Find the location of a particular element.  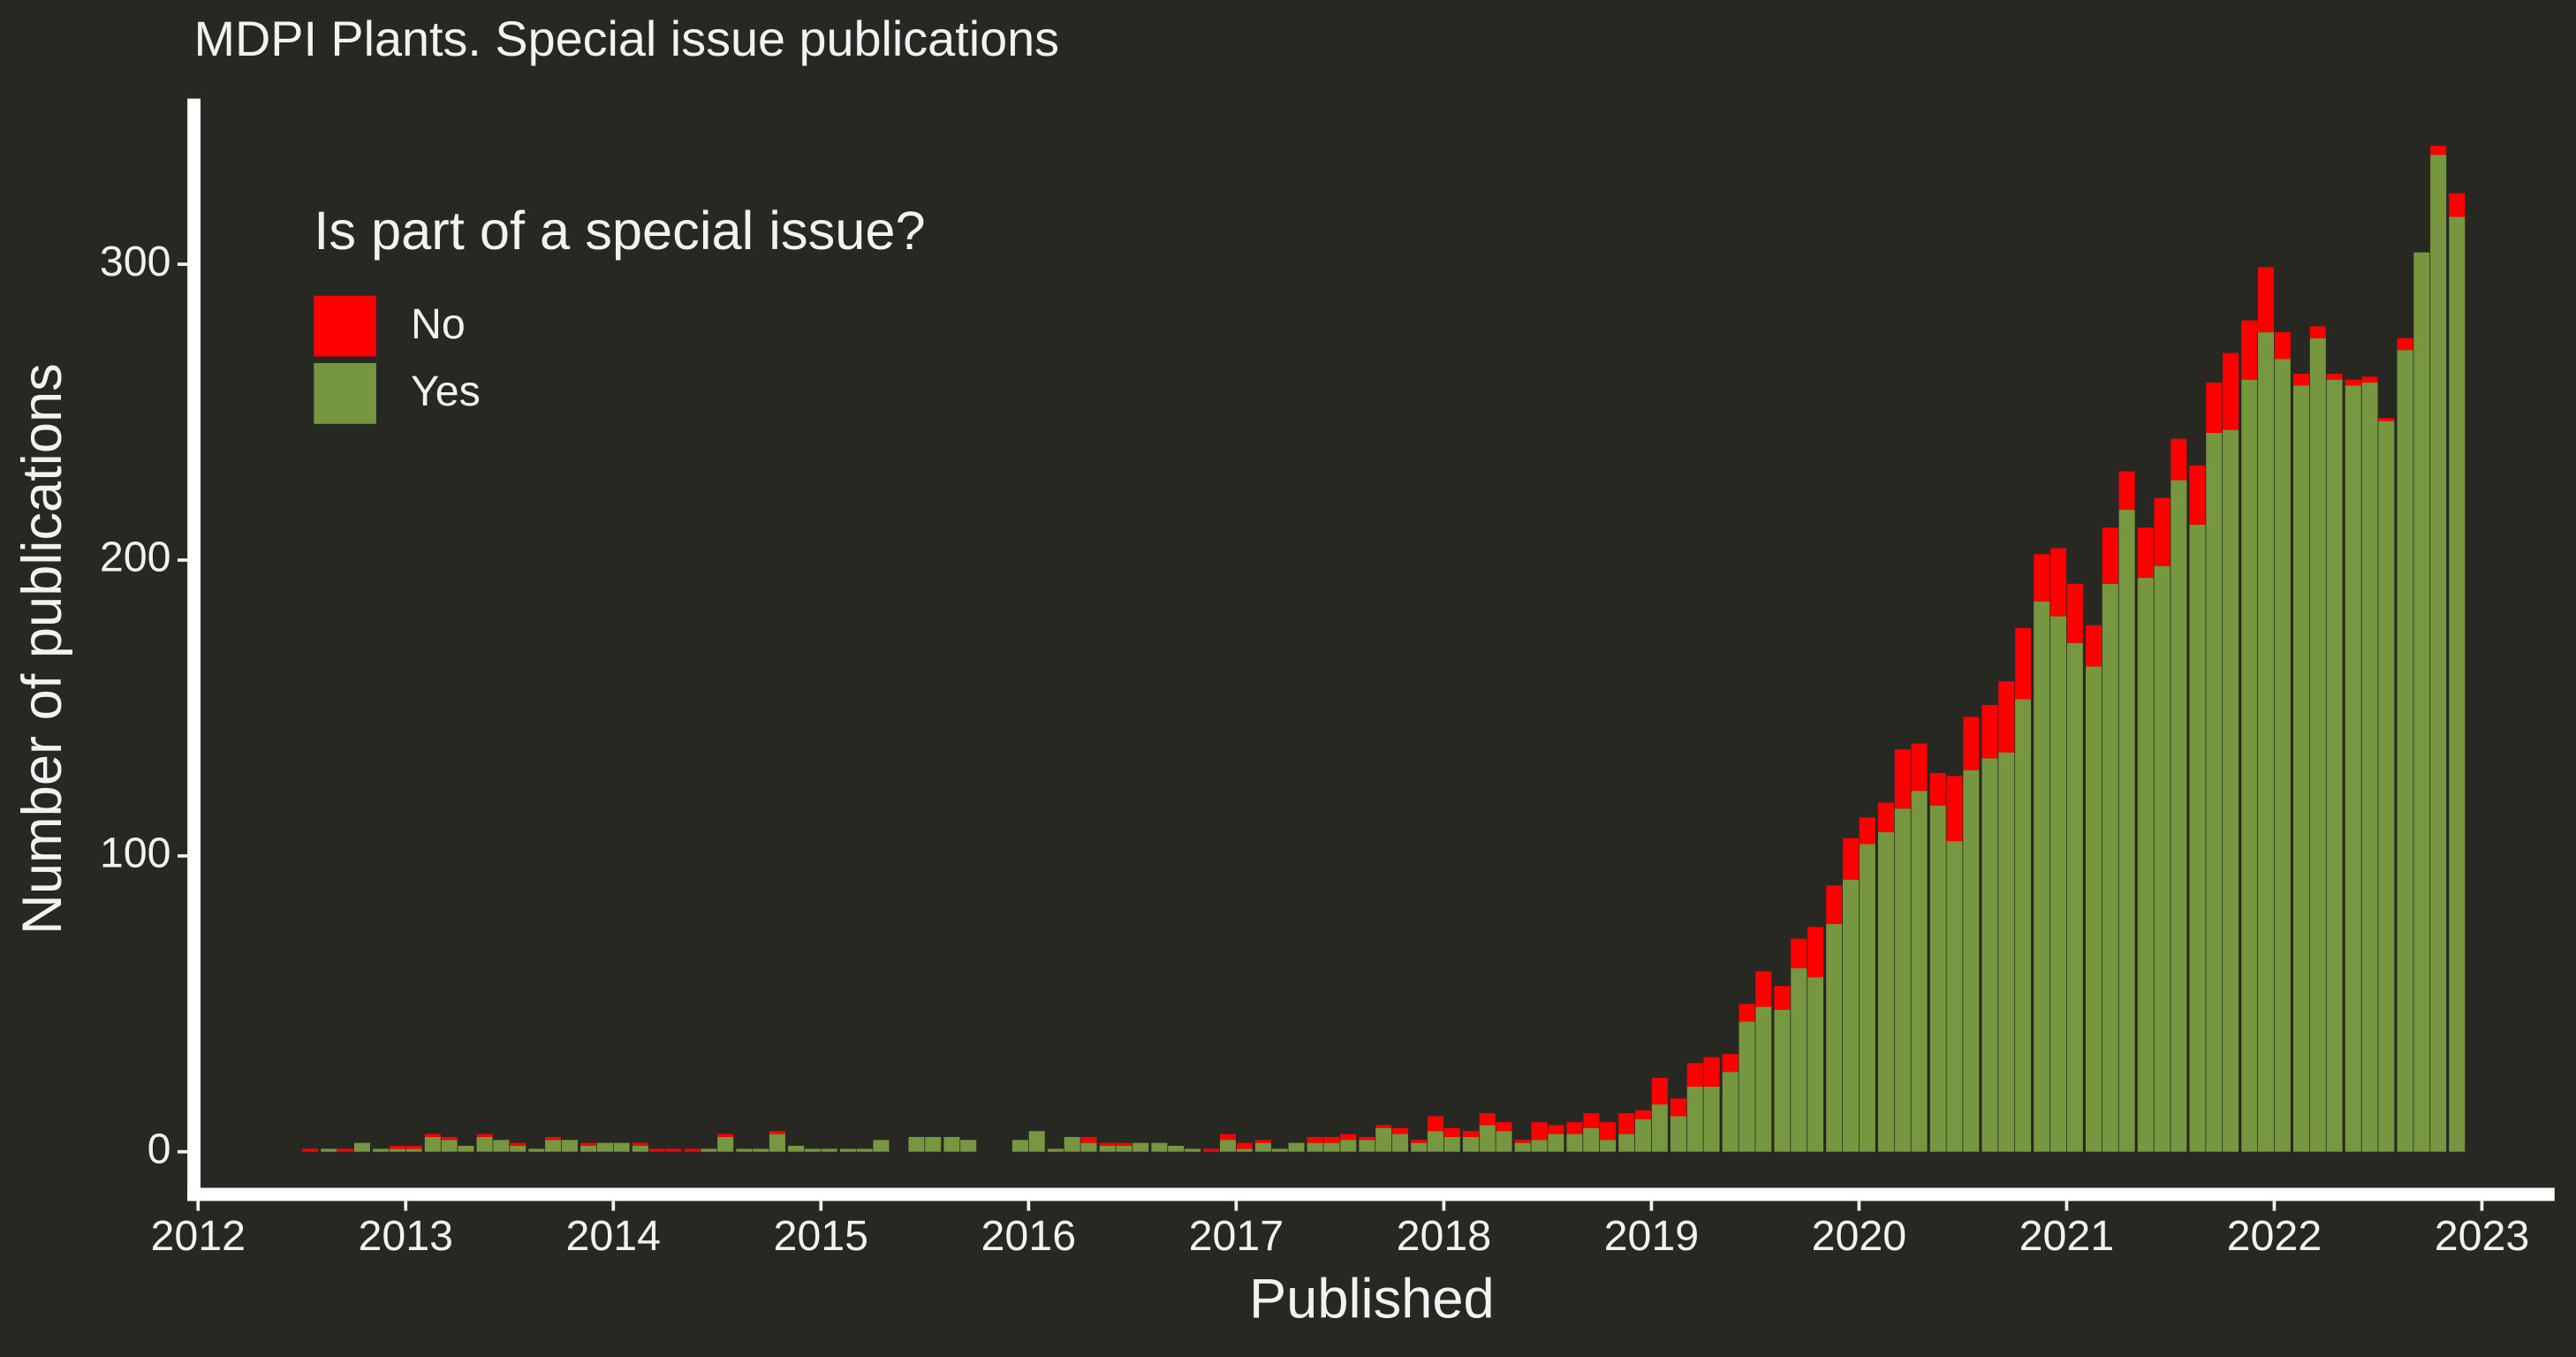

x-tick-label: 2021 is located at coordinates (2067, 1236).